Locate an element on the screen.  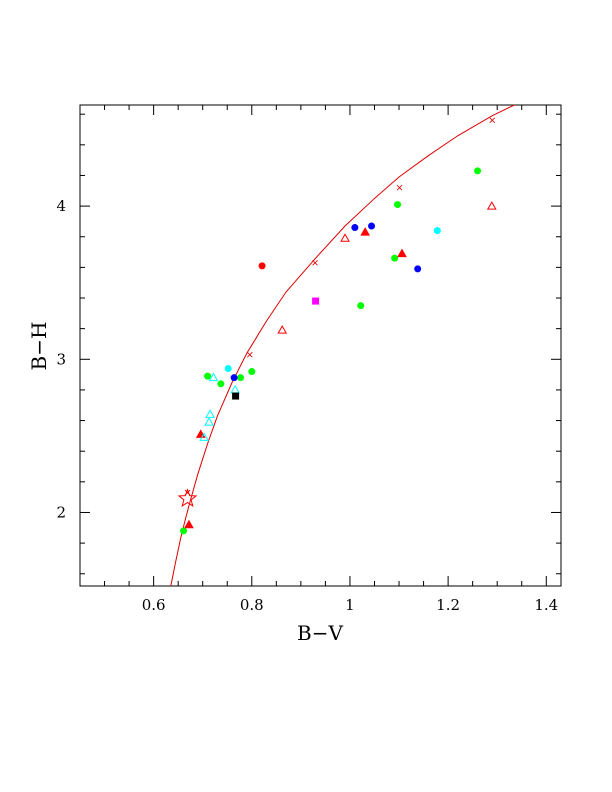
y-tick-label: 3 is located at coordinates (61, 359).